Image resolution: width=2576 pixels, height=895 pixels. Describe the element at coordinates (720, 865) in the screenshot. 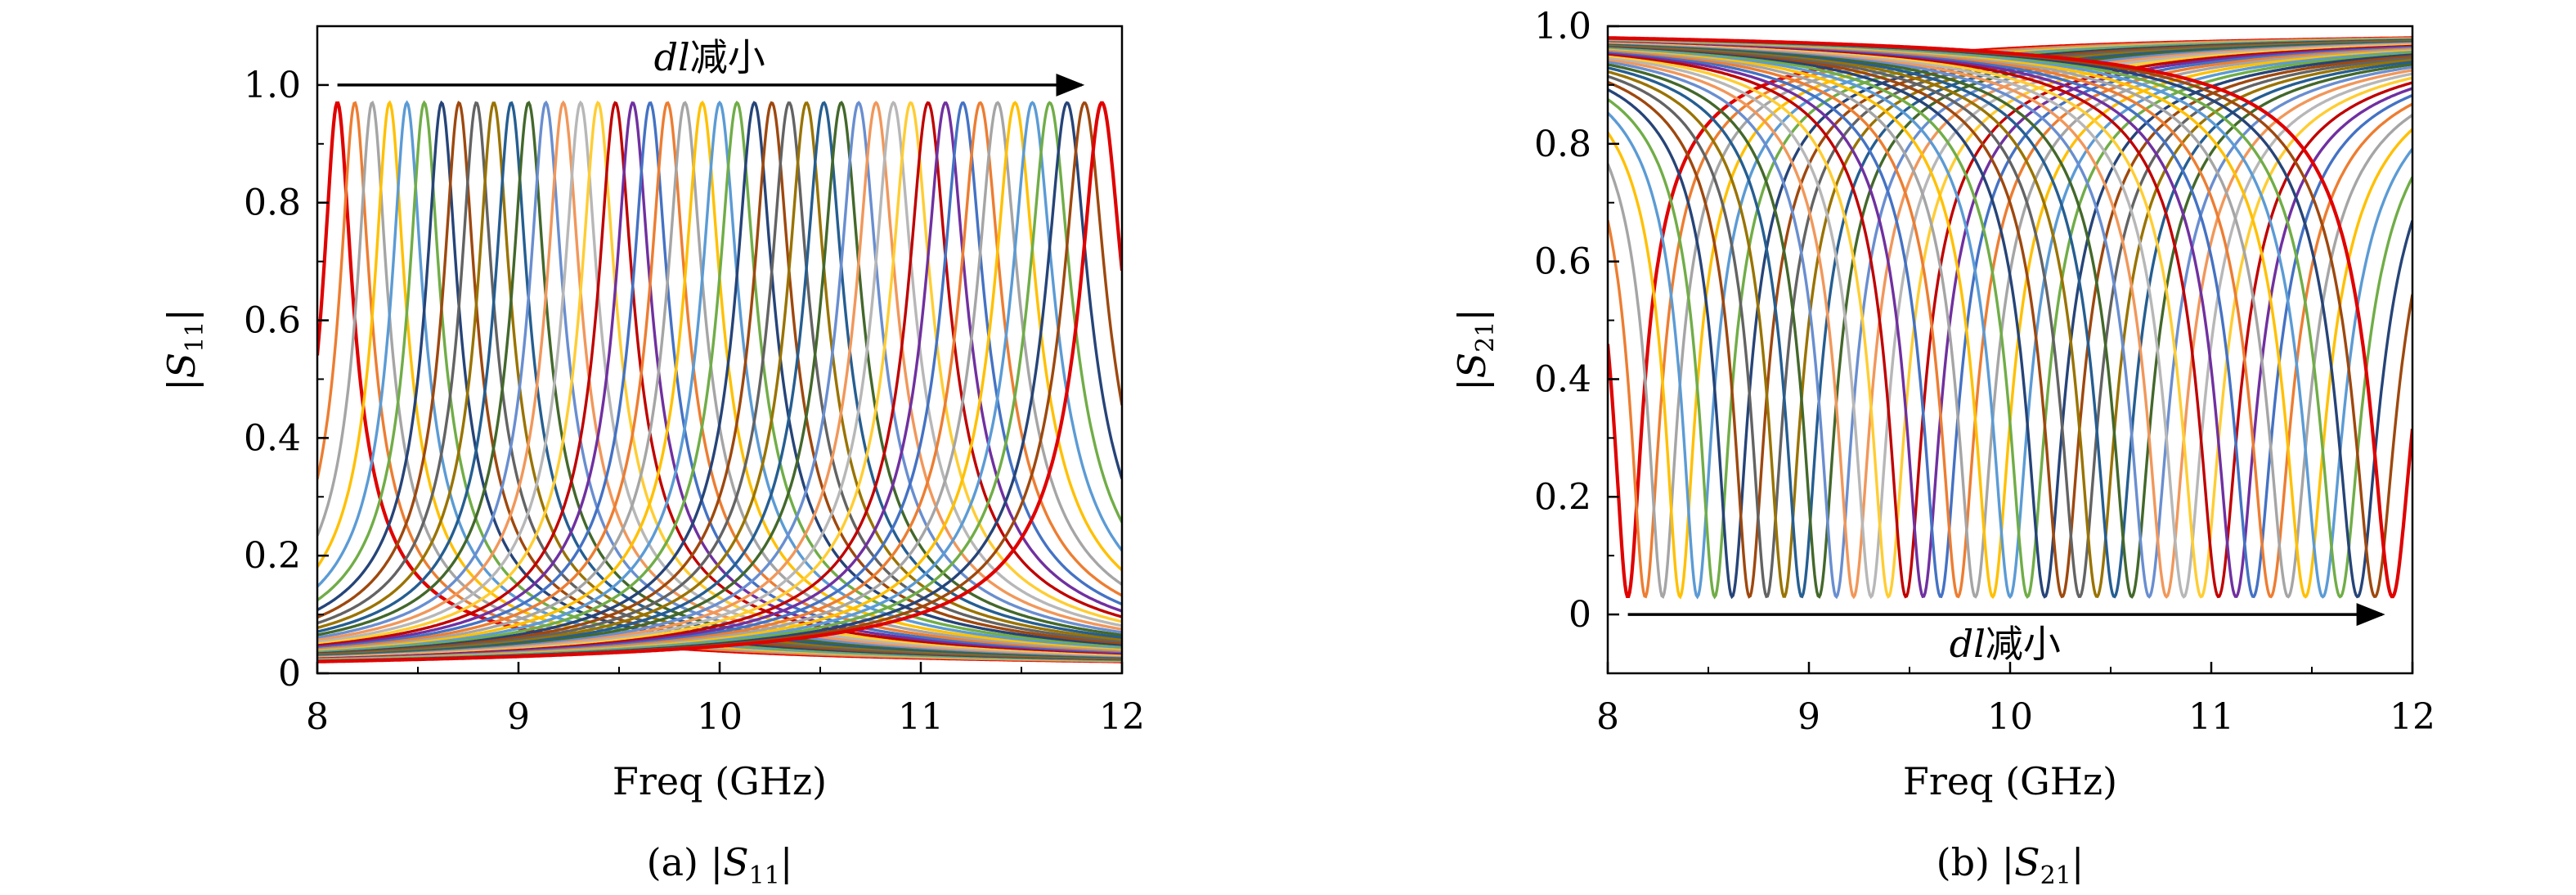

I see `panel-caption: (a) |S11|` at that location.